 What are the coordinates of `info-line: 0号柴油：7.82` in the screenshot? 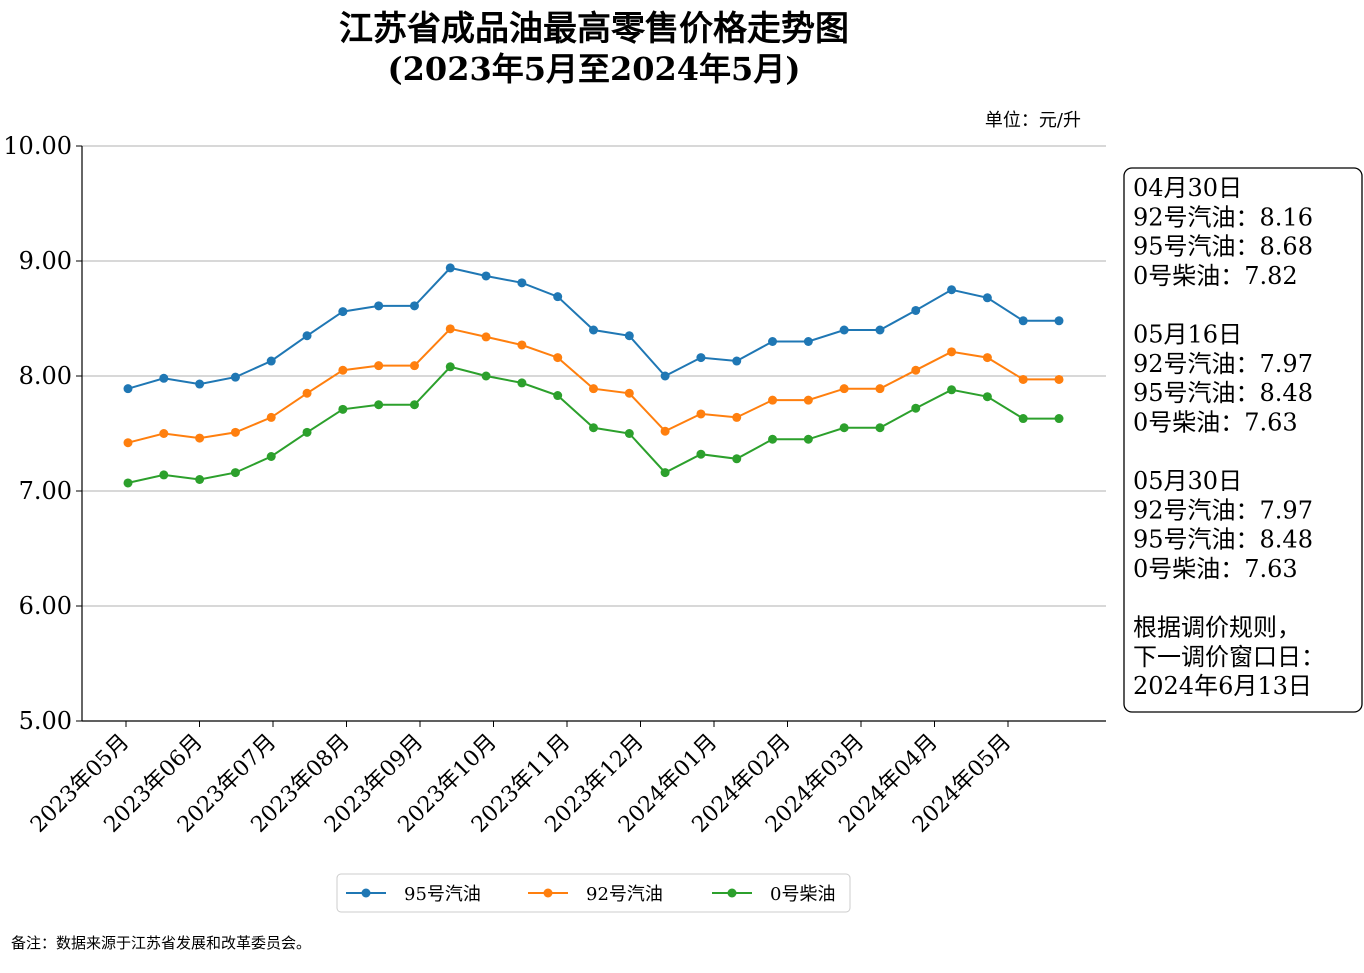 It's located at (1215, 276).